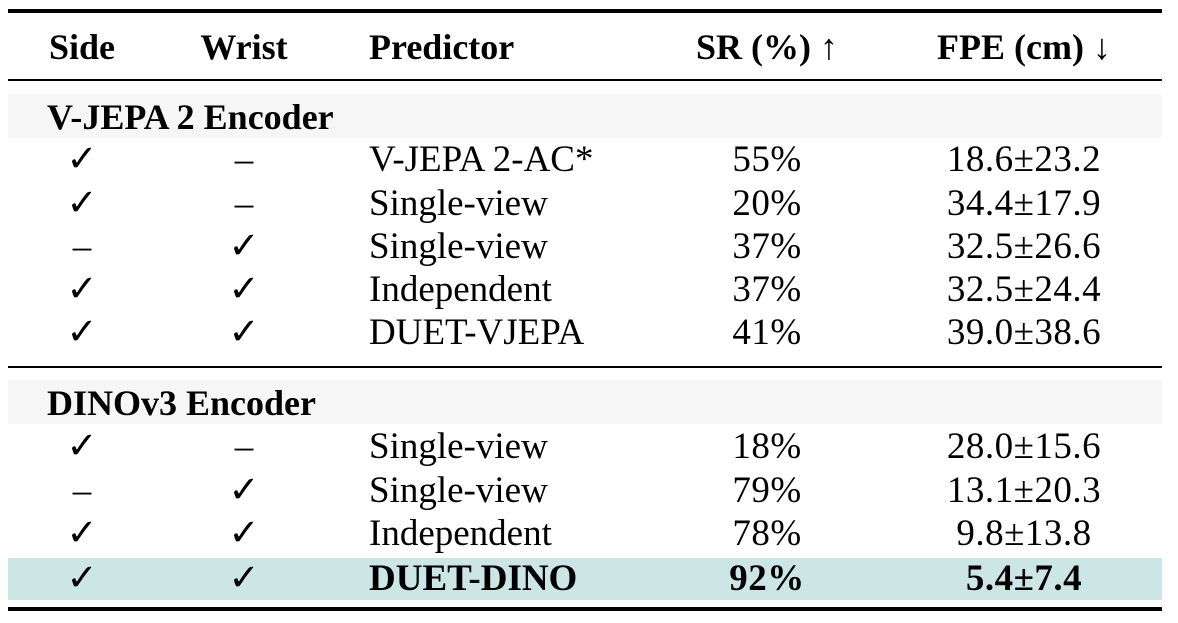 Image resolution: width=1178 pixels, height=623 pixels. I want to click on sr-cell: 78%, so click(767, 533).